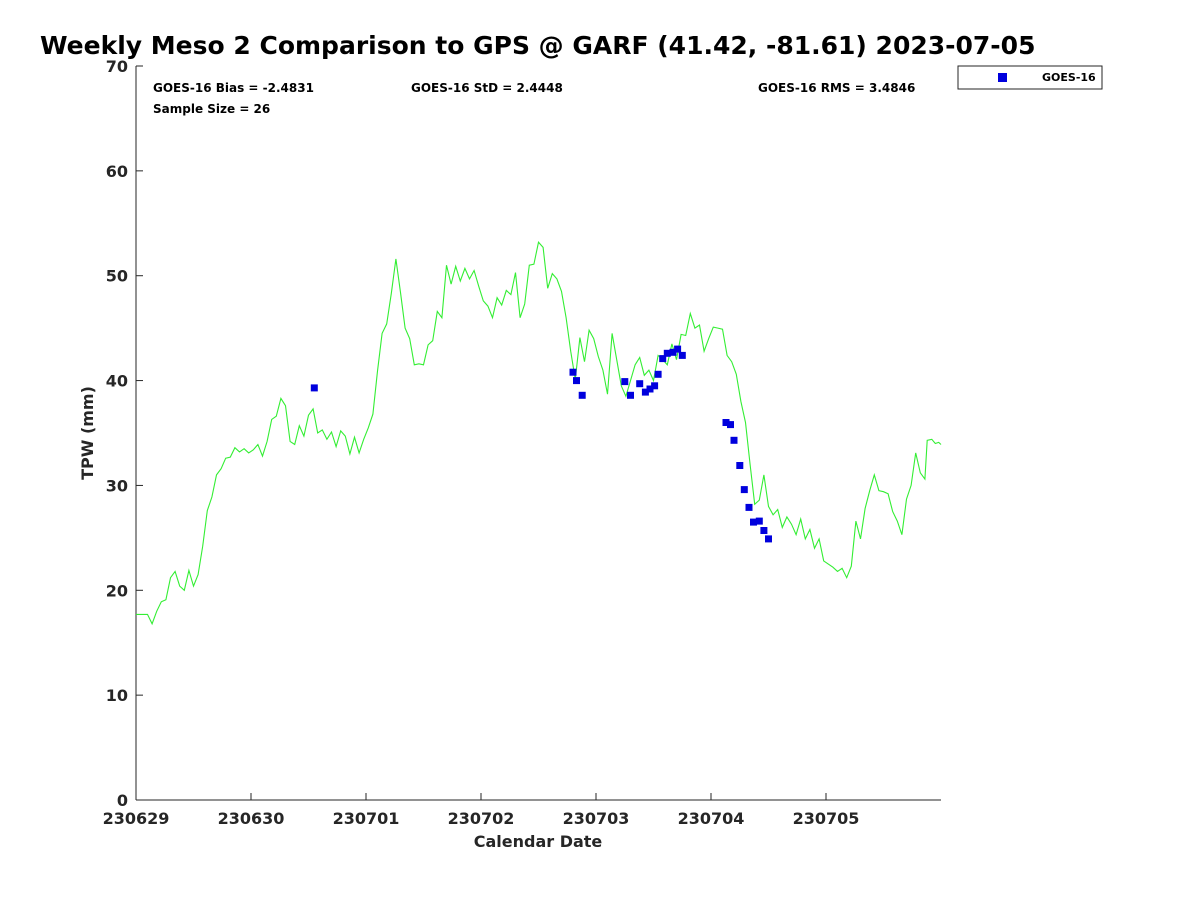 Image resolution: width=1200 pixels, height=900 pixels. Describe the element at coordinates (826, 818) in the screenshot. I see `x-tick-label: 230705` at that location.